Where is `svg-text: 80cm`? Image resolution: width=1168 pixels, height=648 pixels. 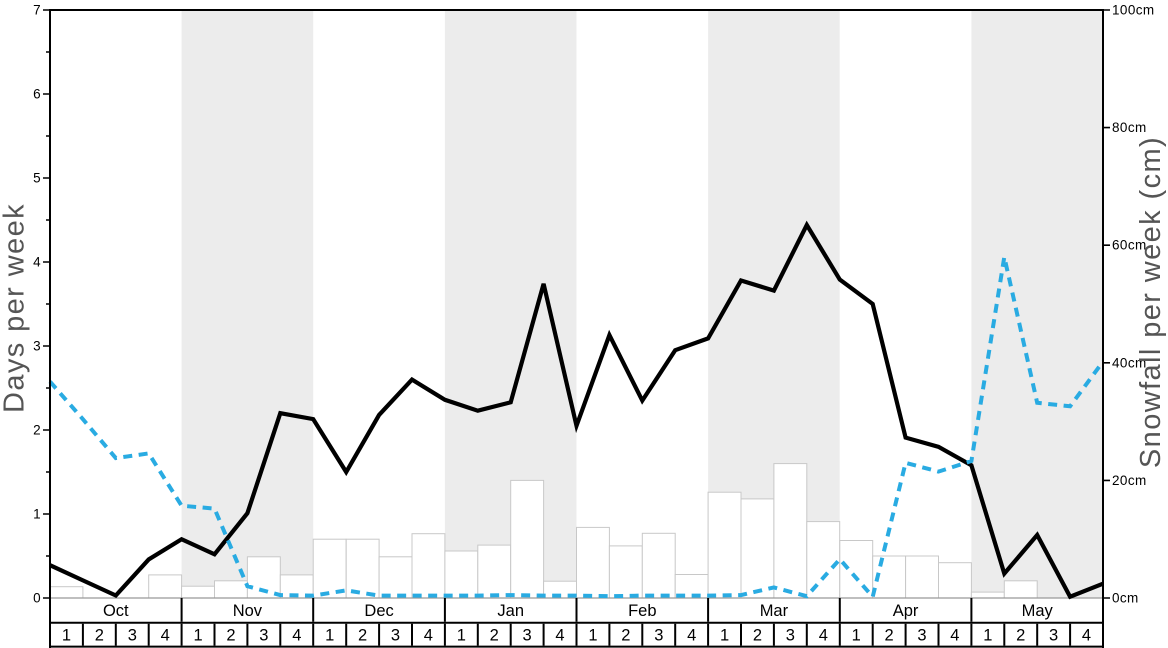 svg-text: 80cm is located at coordinates (1129, 127).